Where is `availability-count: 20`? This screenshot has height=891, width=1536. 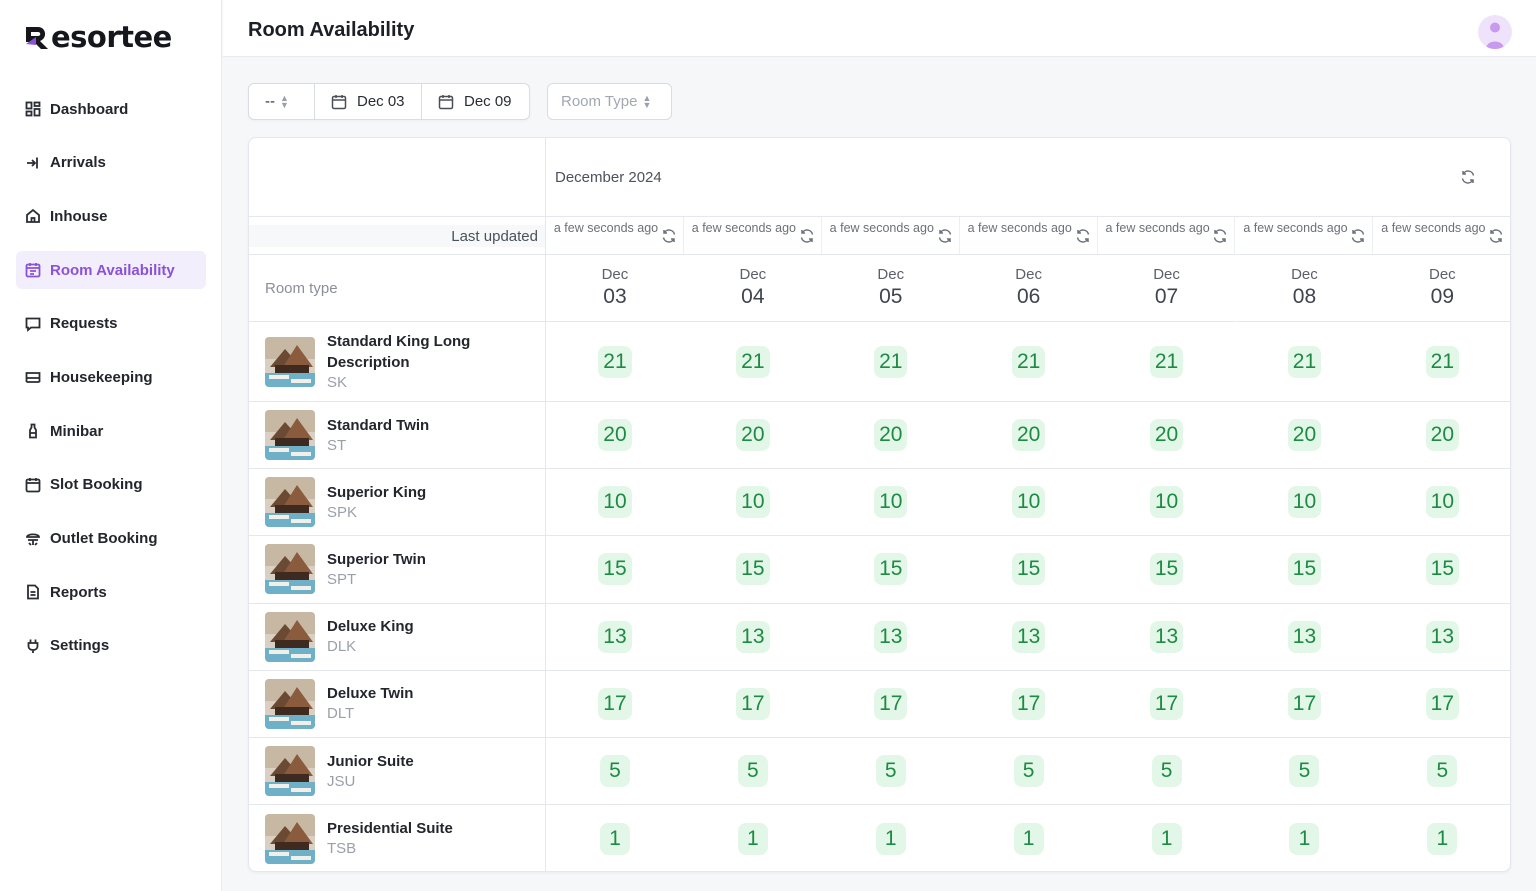
availability-count: 20 is located at coordinates (1166, 435).